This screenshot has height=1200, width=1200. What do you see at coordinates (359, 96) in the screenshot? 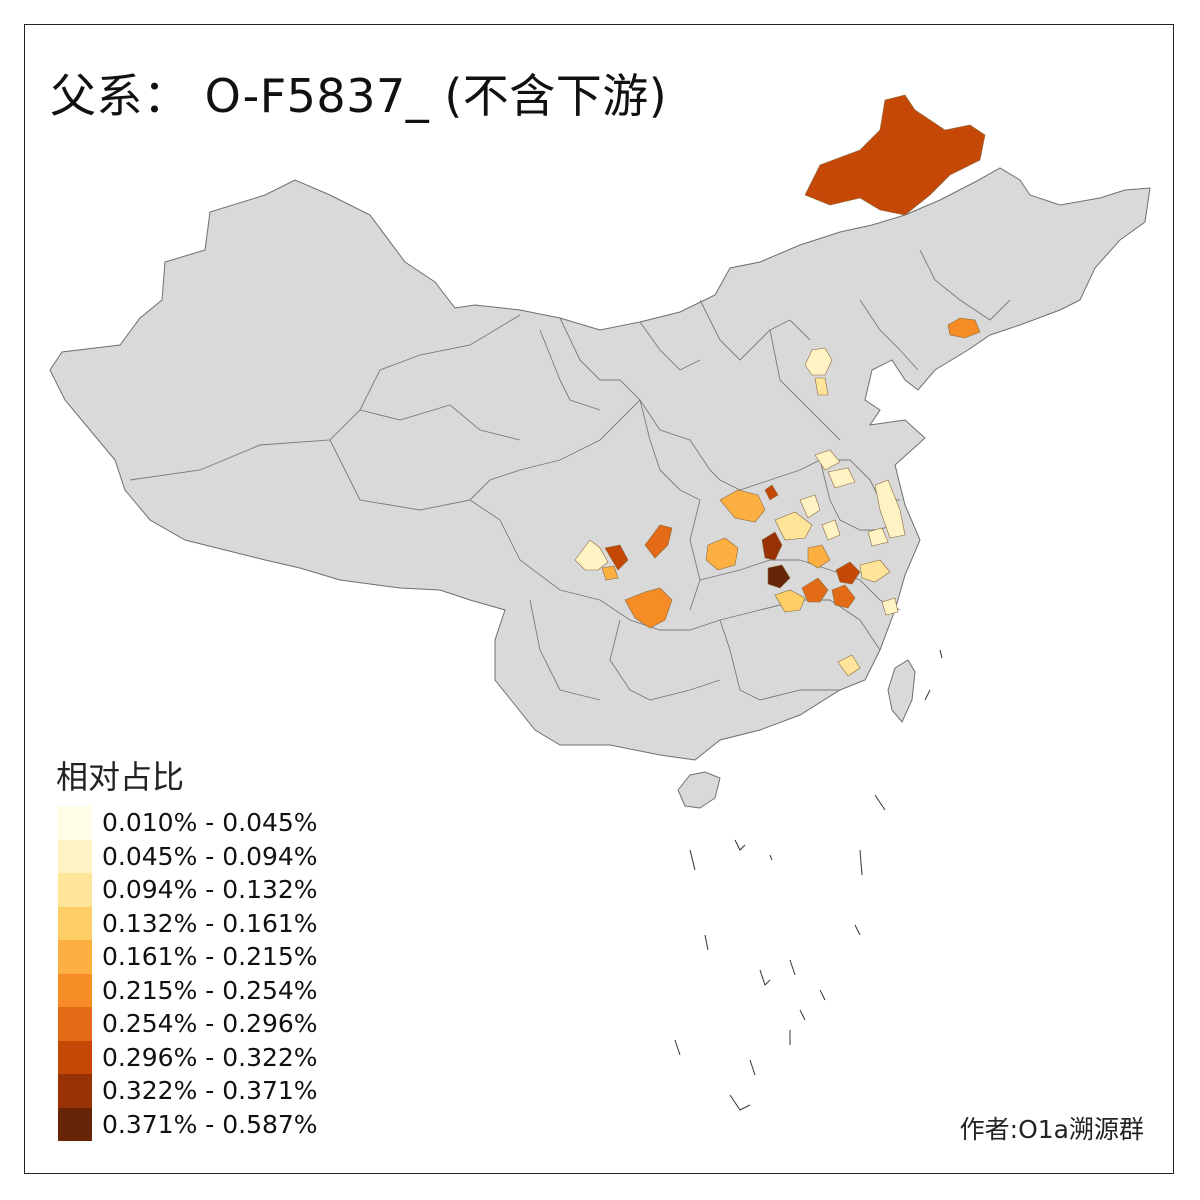
I see `map-title: 父系： O-F5837_ (不含下游)` at bounding box center [359, 96].